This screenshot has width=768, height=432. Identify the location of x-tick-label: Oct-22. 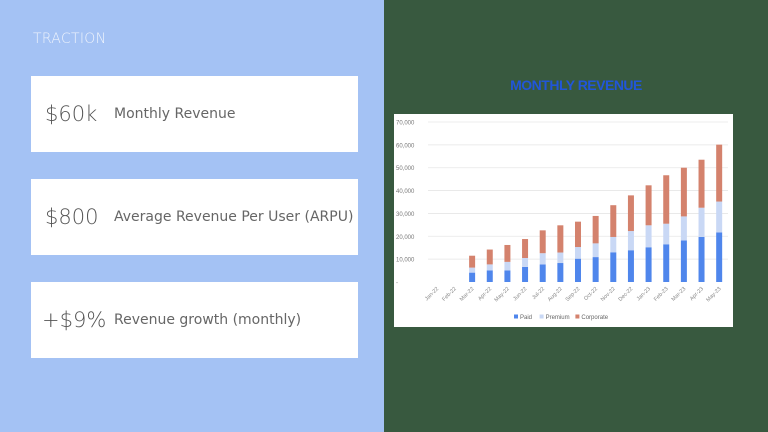
(591, 294).